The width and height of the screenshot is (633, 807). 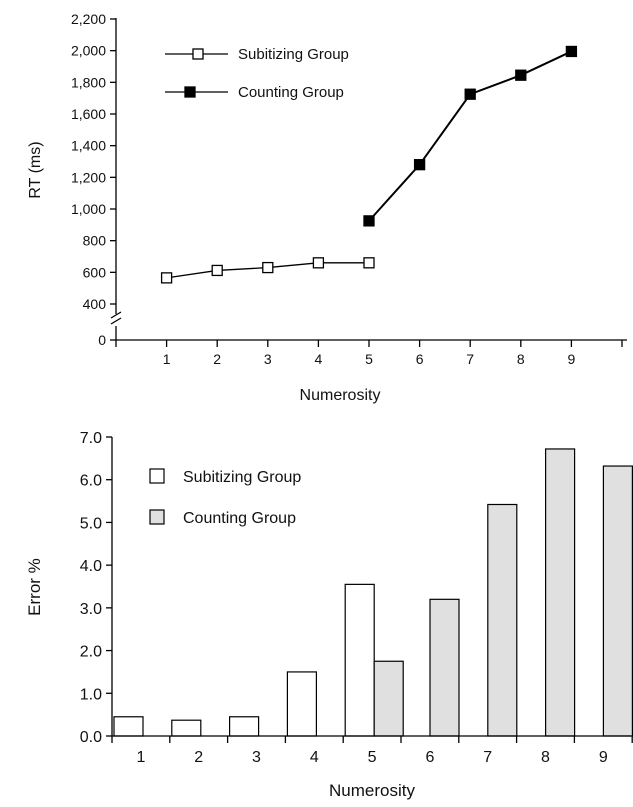 What do you see at coordinates (91, 737) in the screenshot?
I see `y-tick-label: 0.0` at bounding box center [91, 737].